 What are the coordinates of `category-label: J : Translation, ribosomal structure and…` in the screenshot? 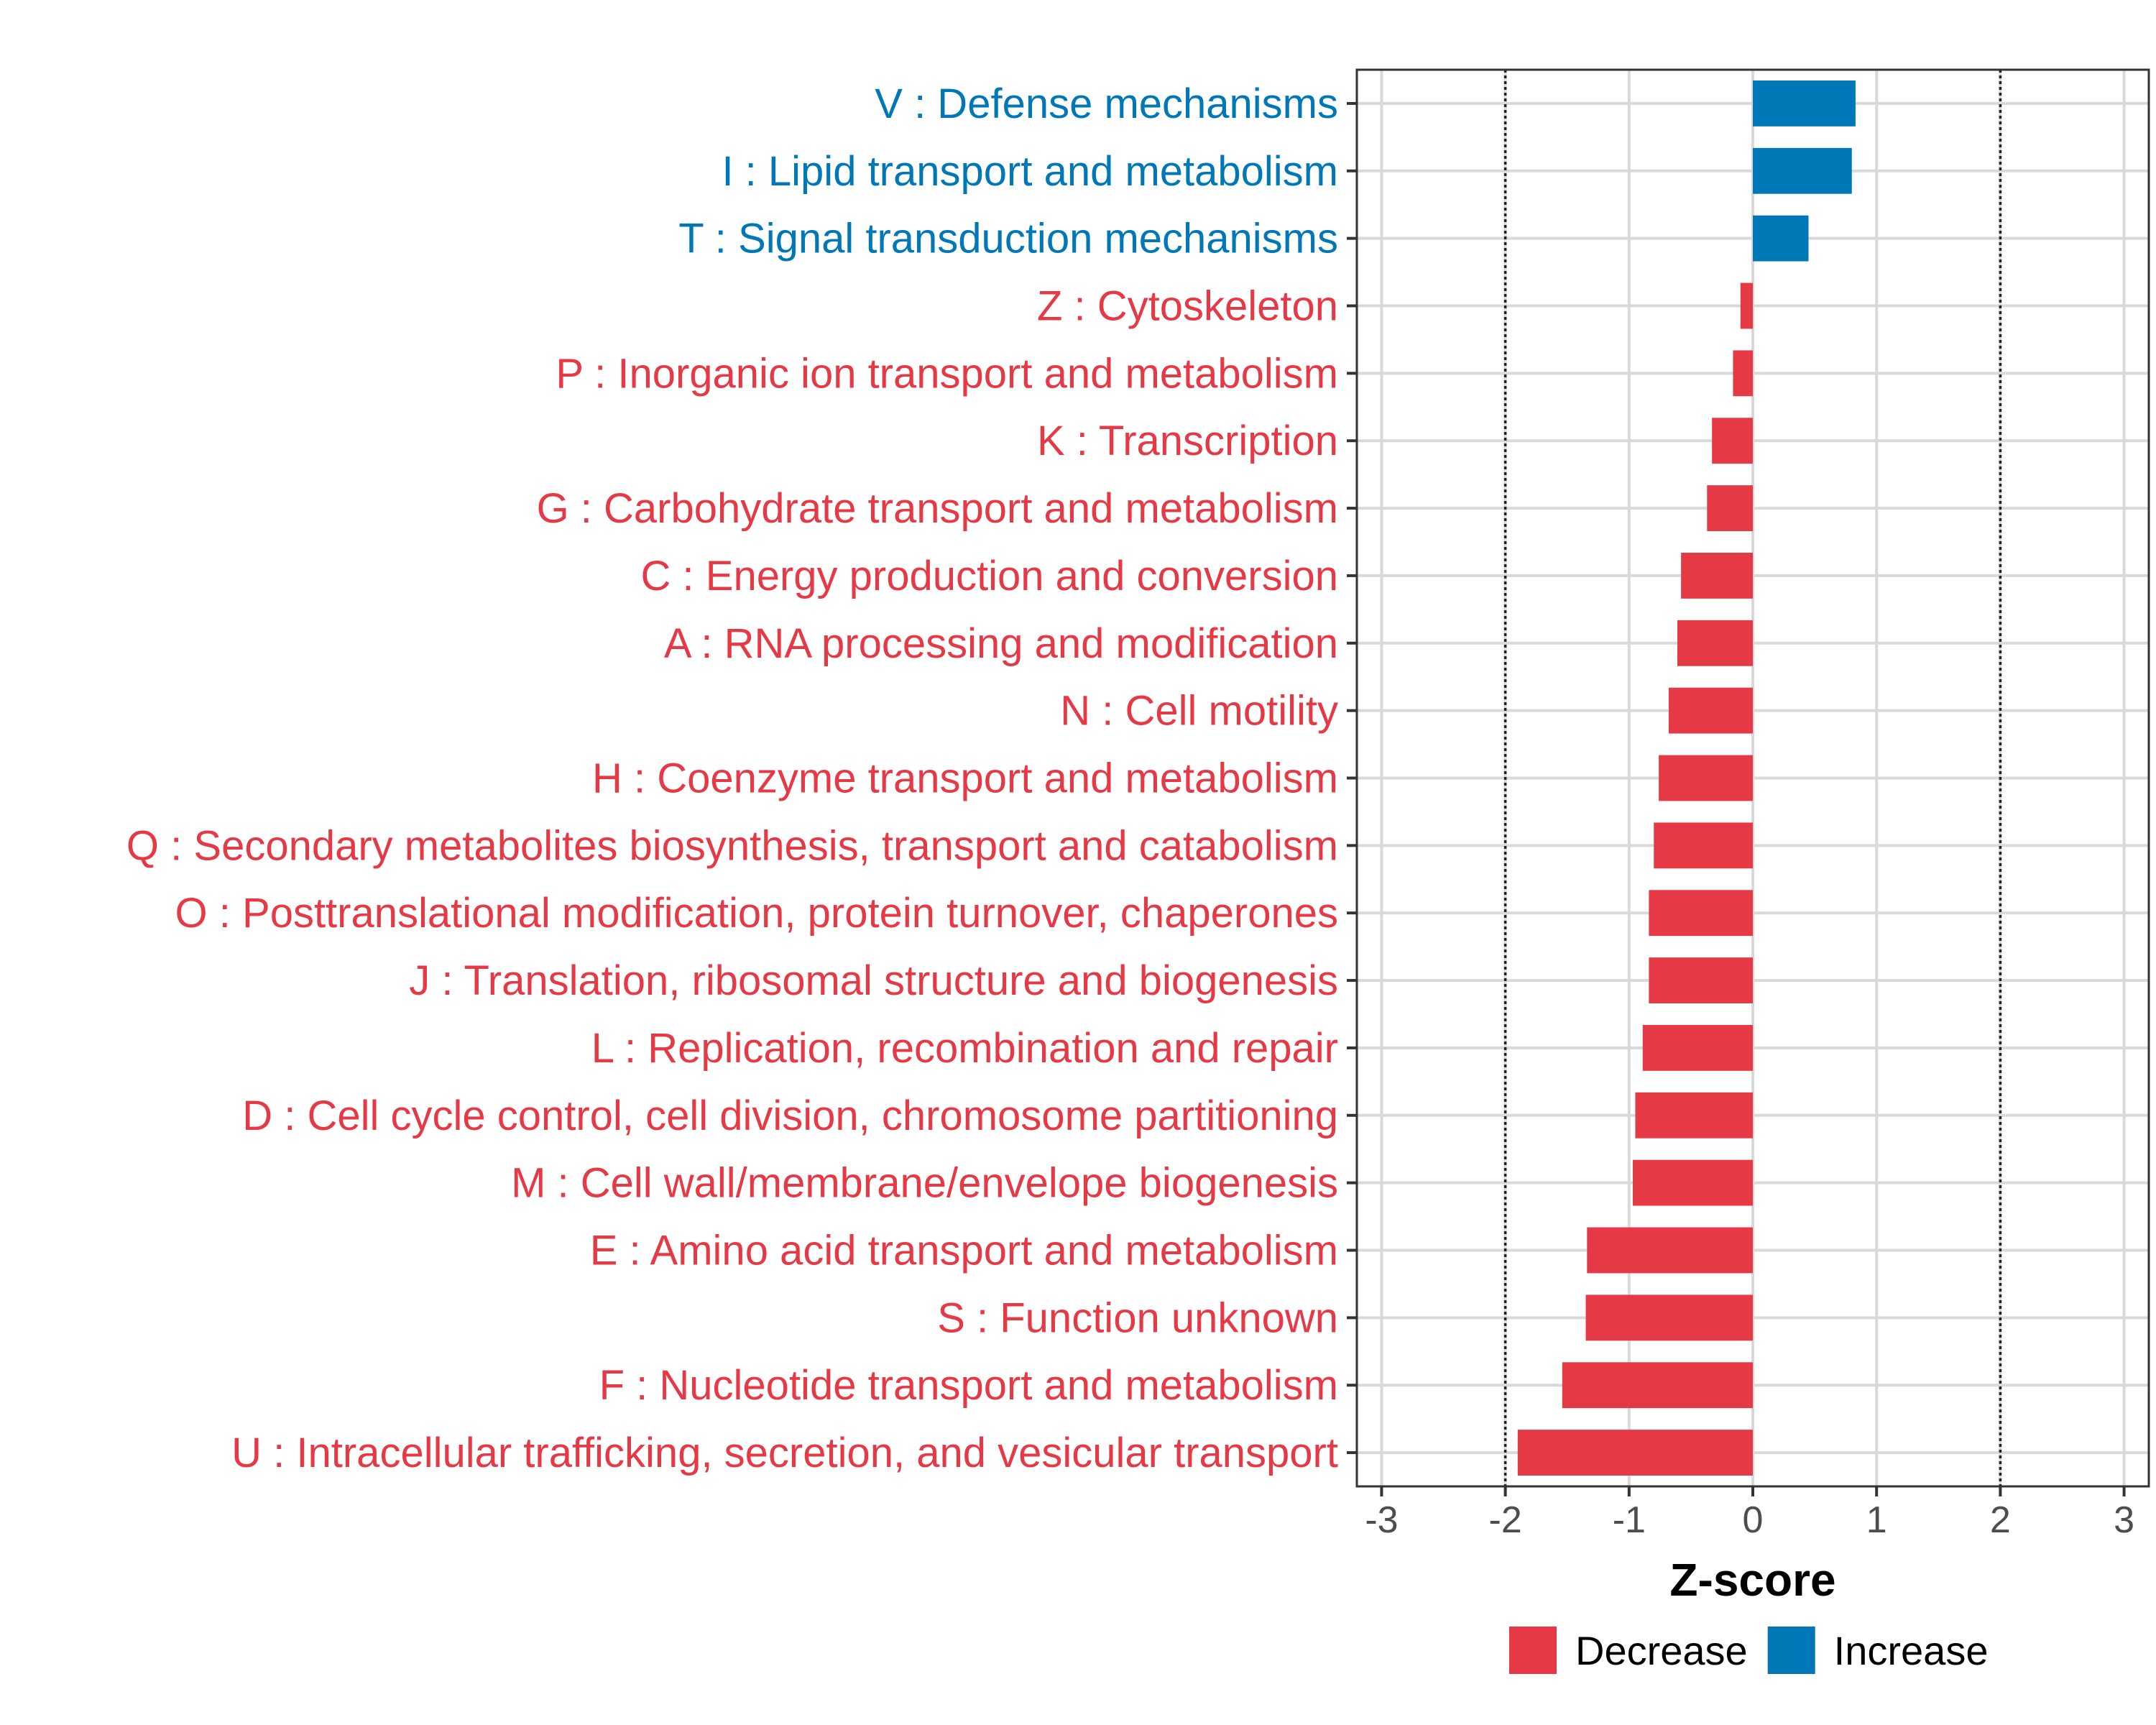 It's located at (874, 980).